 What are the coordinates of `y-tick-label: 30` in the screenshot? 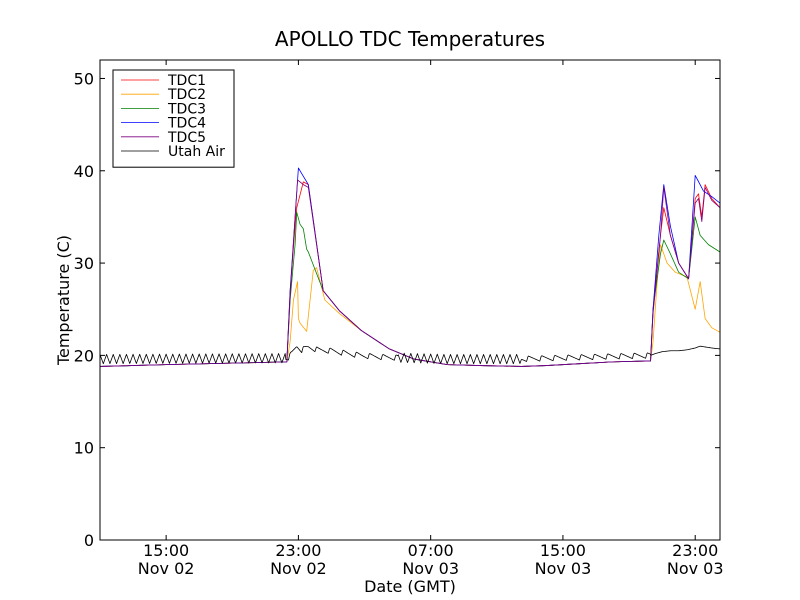 It's located at (84, 263).